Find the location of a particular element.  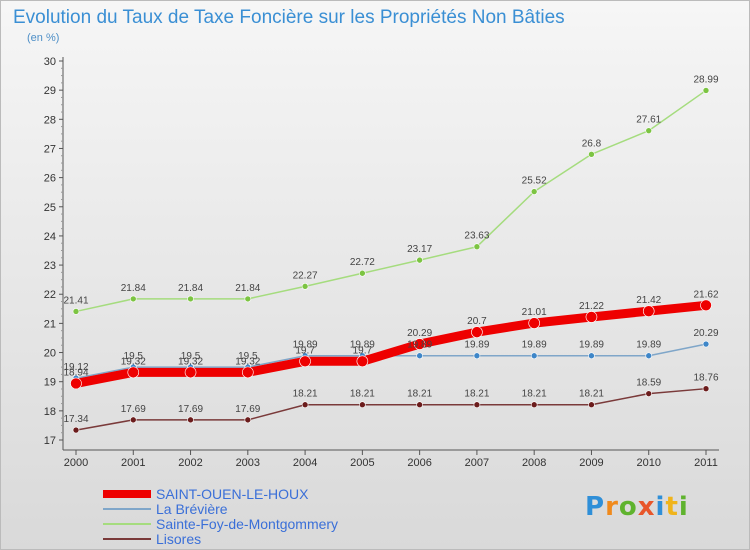

data-label: 21.42 is located at coordinates (648, 300).